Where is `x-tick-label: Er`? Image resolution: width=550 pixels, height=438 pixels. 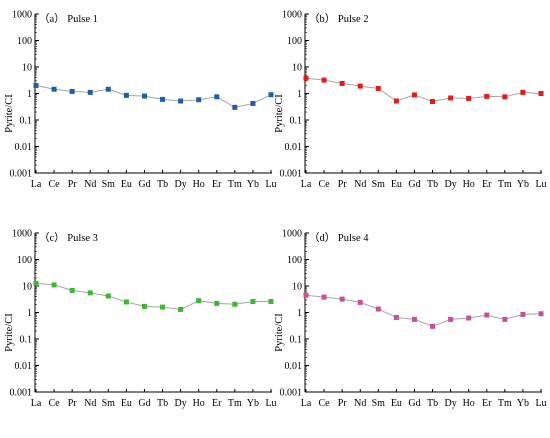
x-tick-label: Er is located at coordinates (487, 184).